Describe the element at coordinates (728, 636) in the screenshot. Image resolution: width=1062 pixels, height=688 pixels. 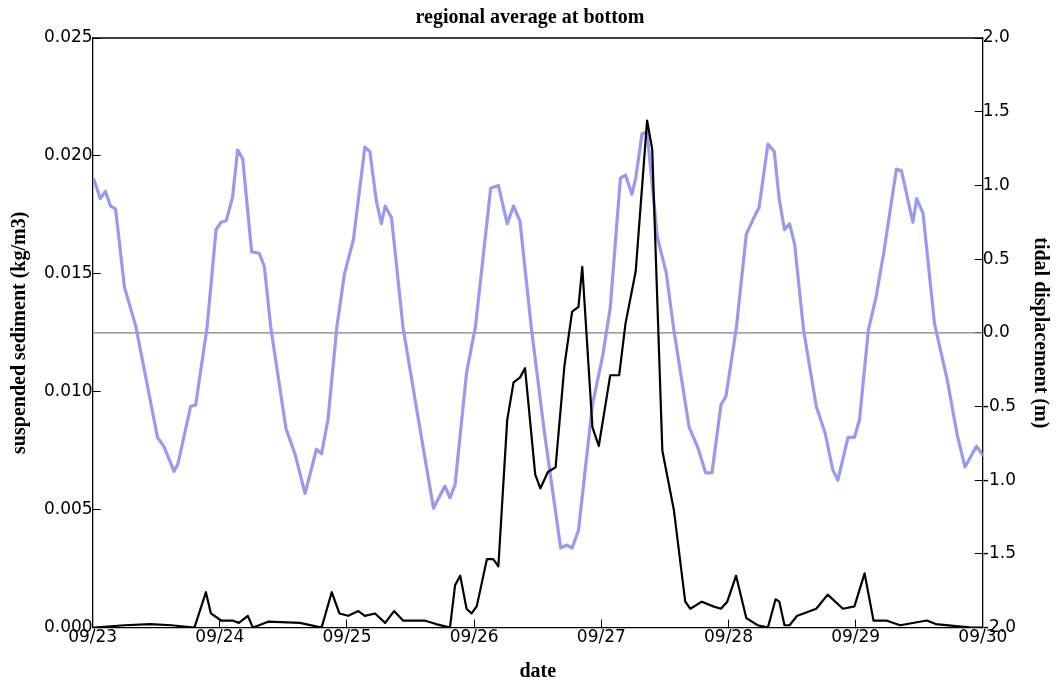
I see `x-tick-label: 09/28` at that location.